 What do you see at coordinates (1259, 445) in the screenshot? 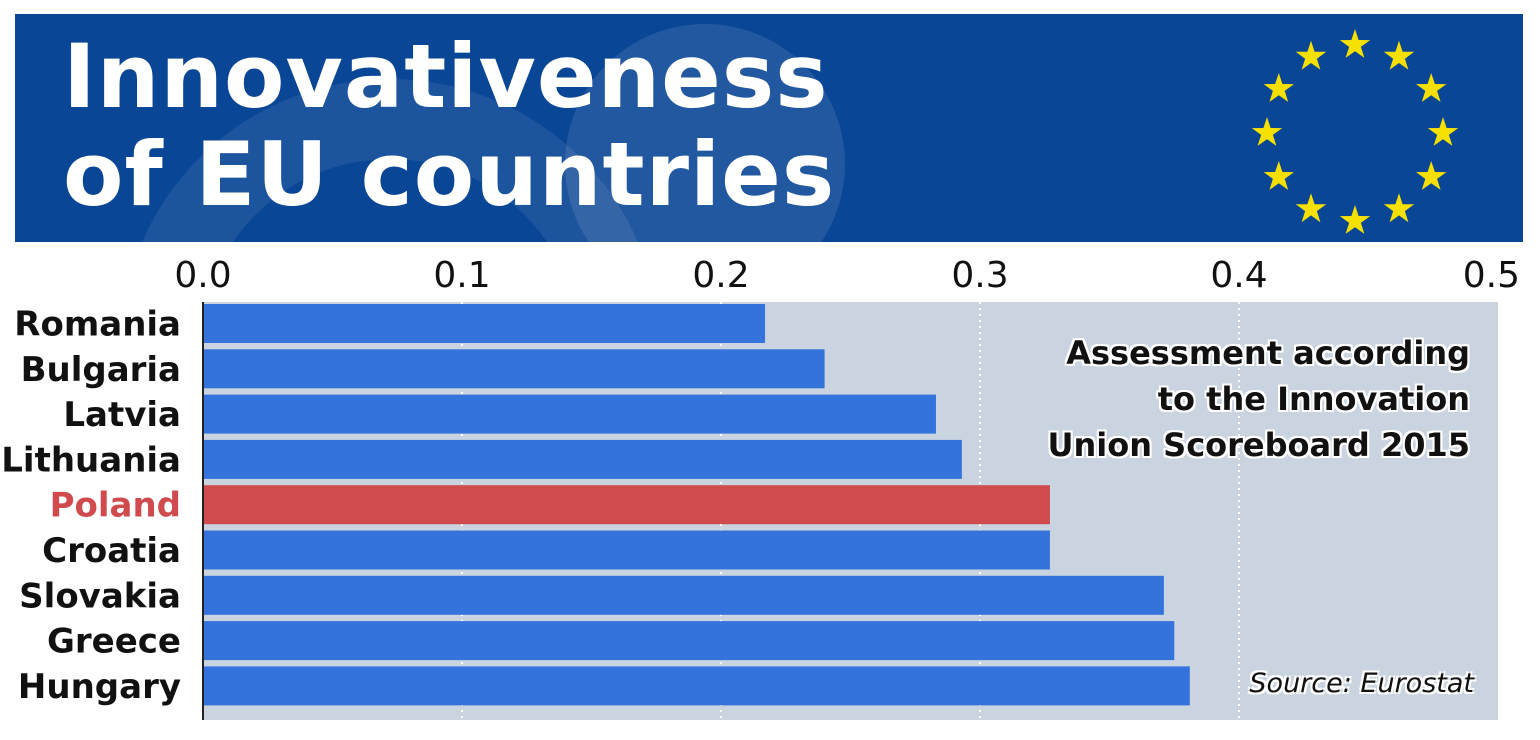
I see `annotation-line-3: Union Scoreboard 2015` at bounding box center [1259, 445].